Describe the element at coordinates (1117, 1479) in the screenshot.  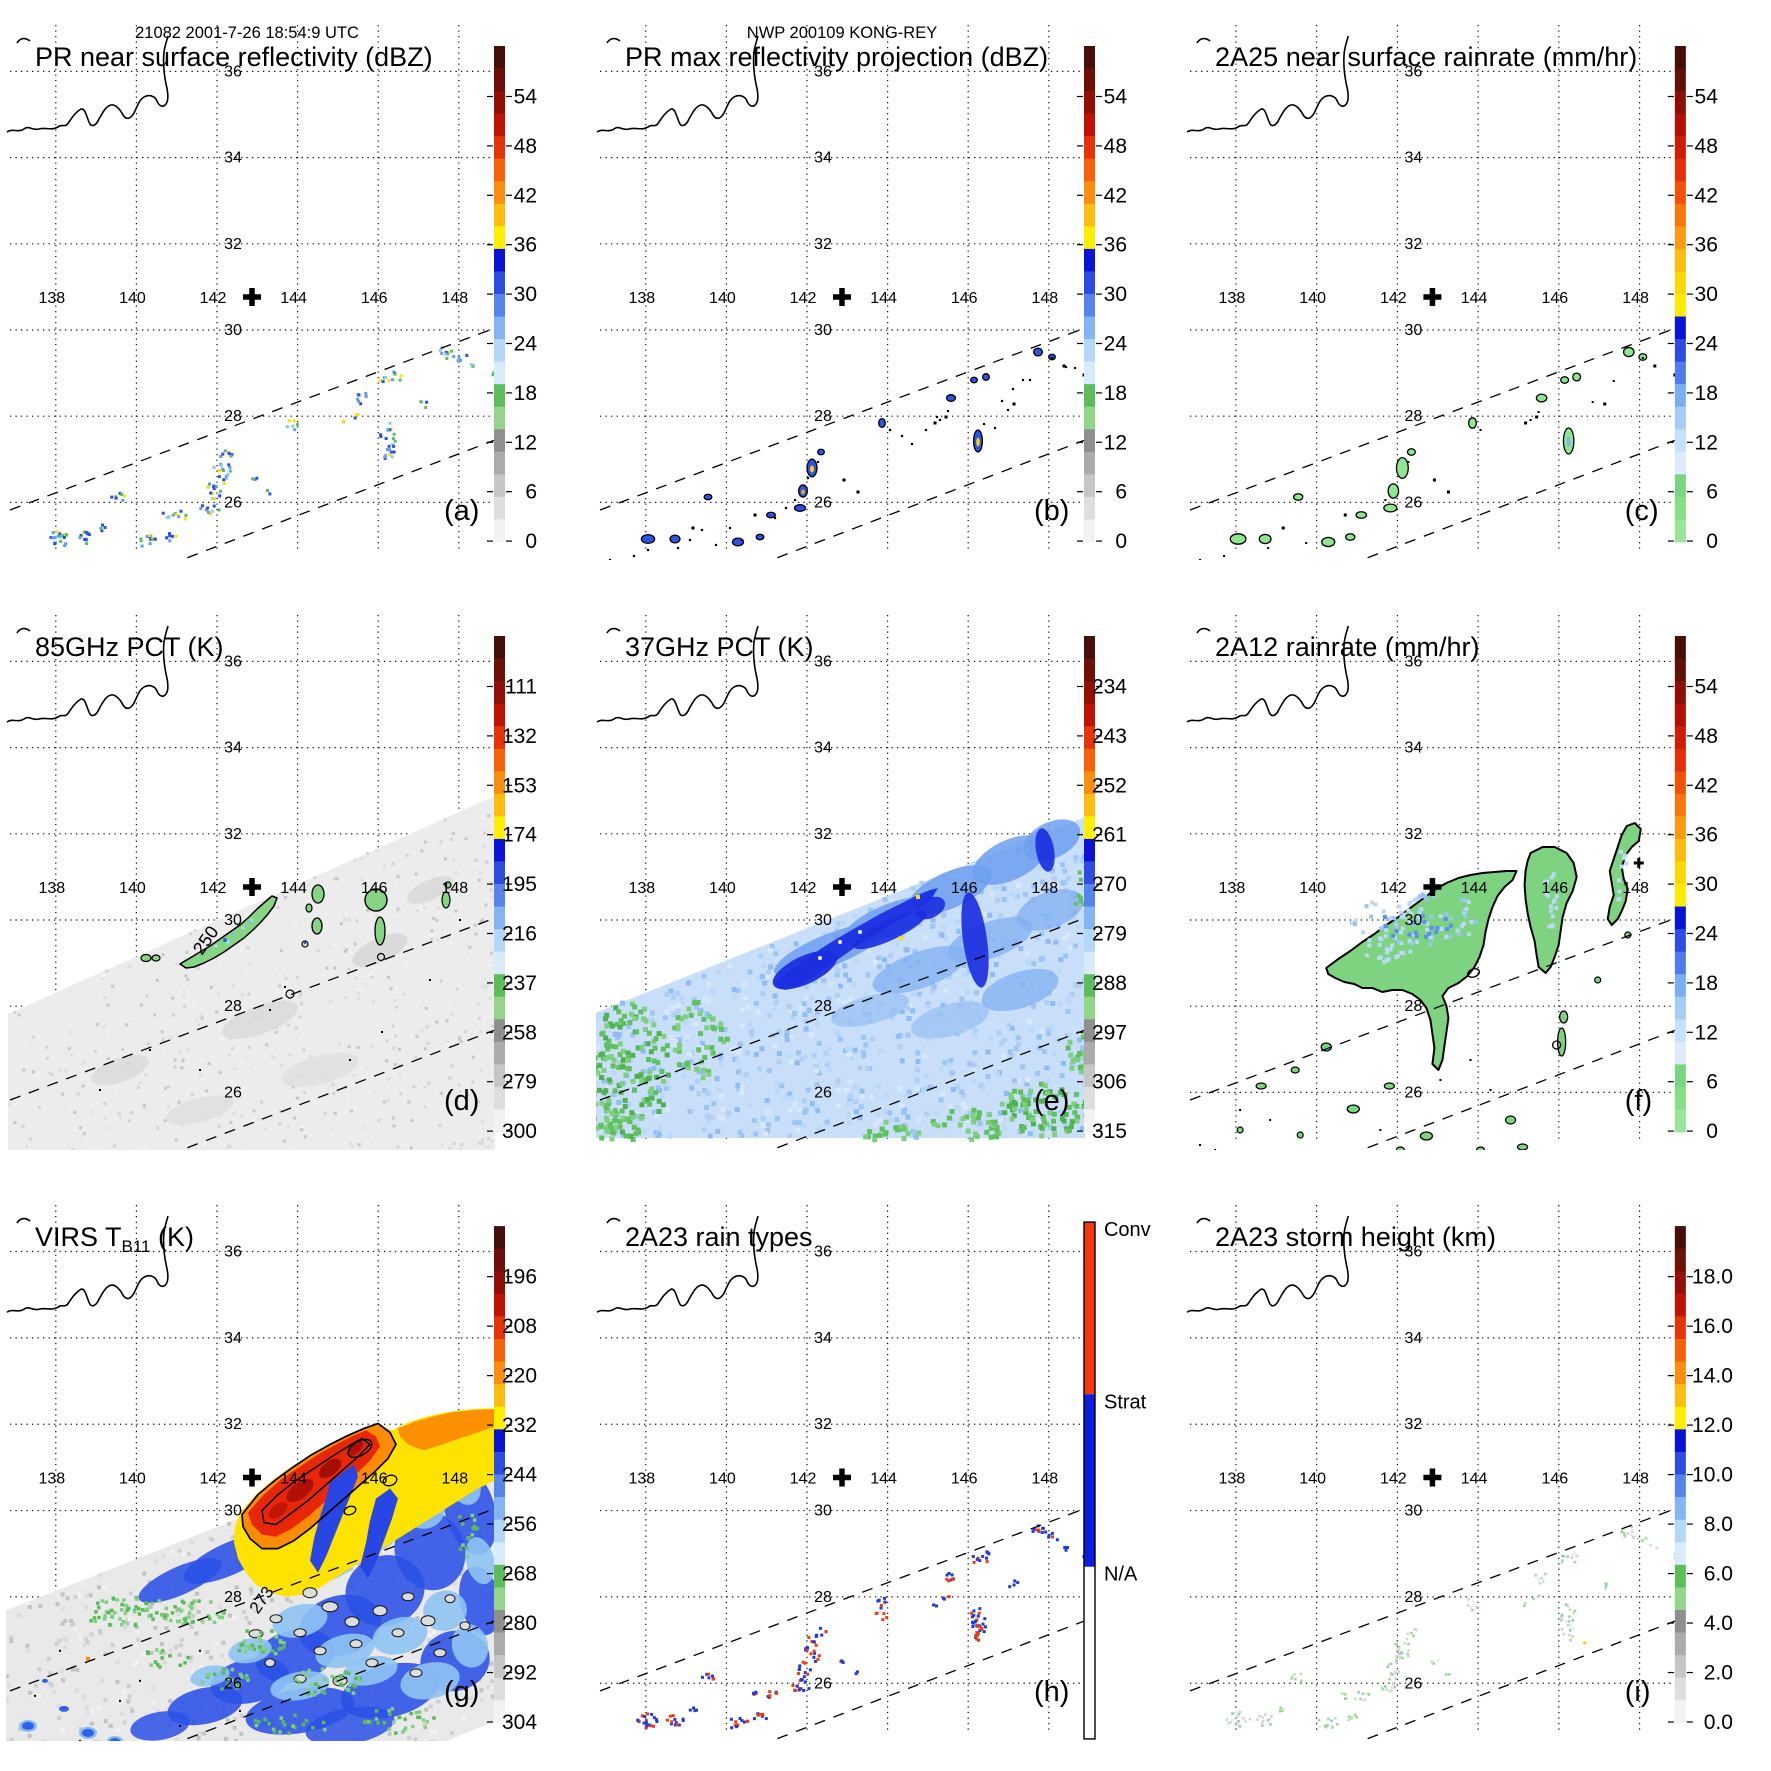
I see `colorbar: Conv Strat N/A` at that location.